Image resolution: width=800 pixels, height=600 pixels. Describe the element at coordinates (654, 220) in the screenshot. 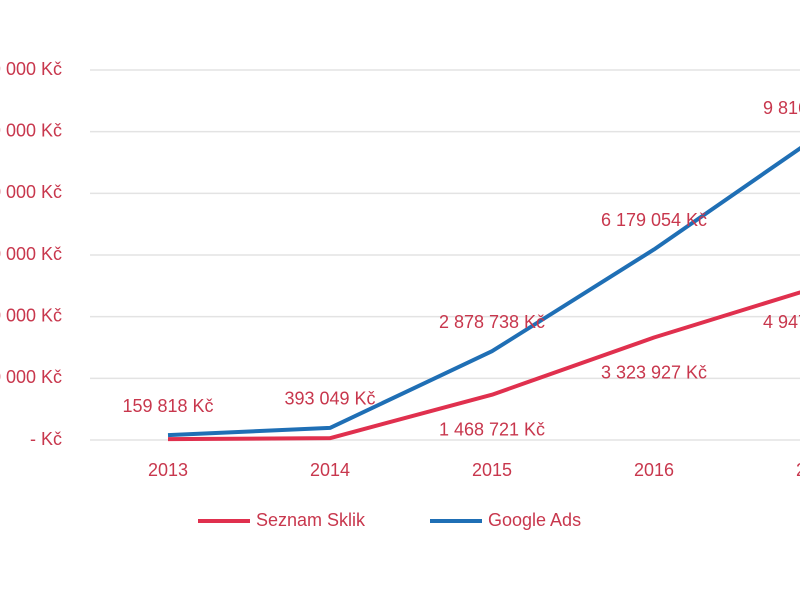

I see `data-label: 6 179 054 Kč` at that location.